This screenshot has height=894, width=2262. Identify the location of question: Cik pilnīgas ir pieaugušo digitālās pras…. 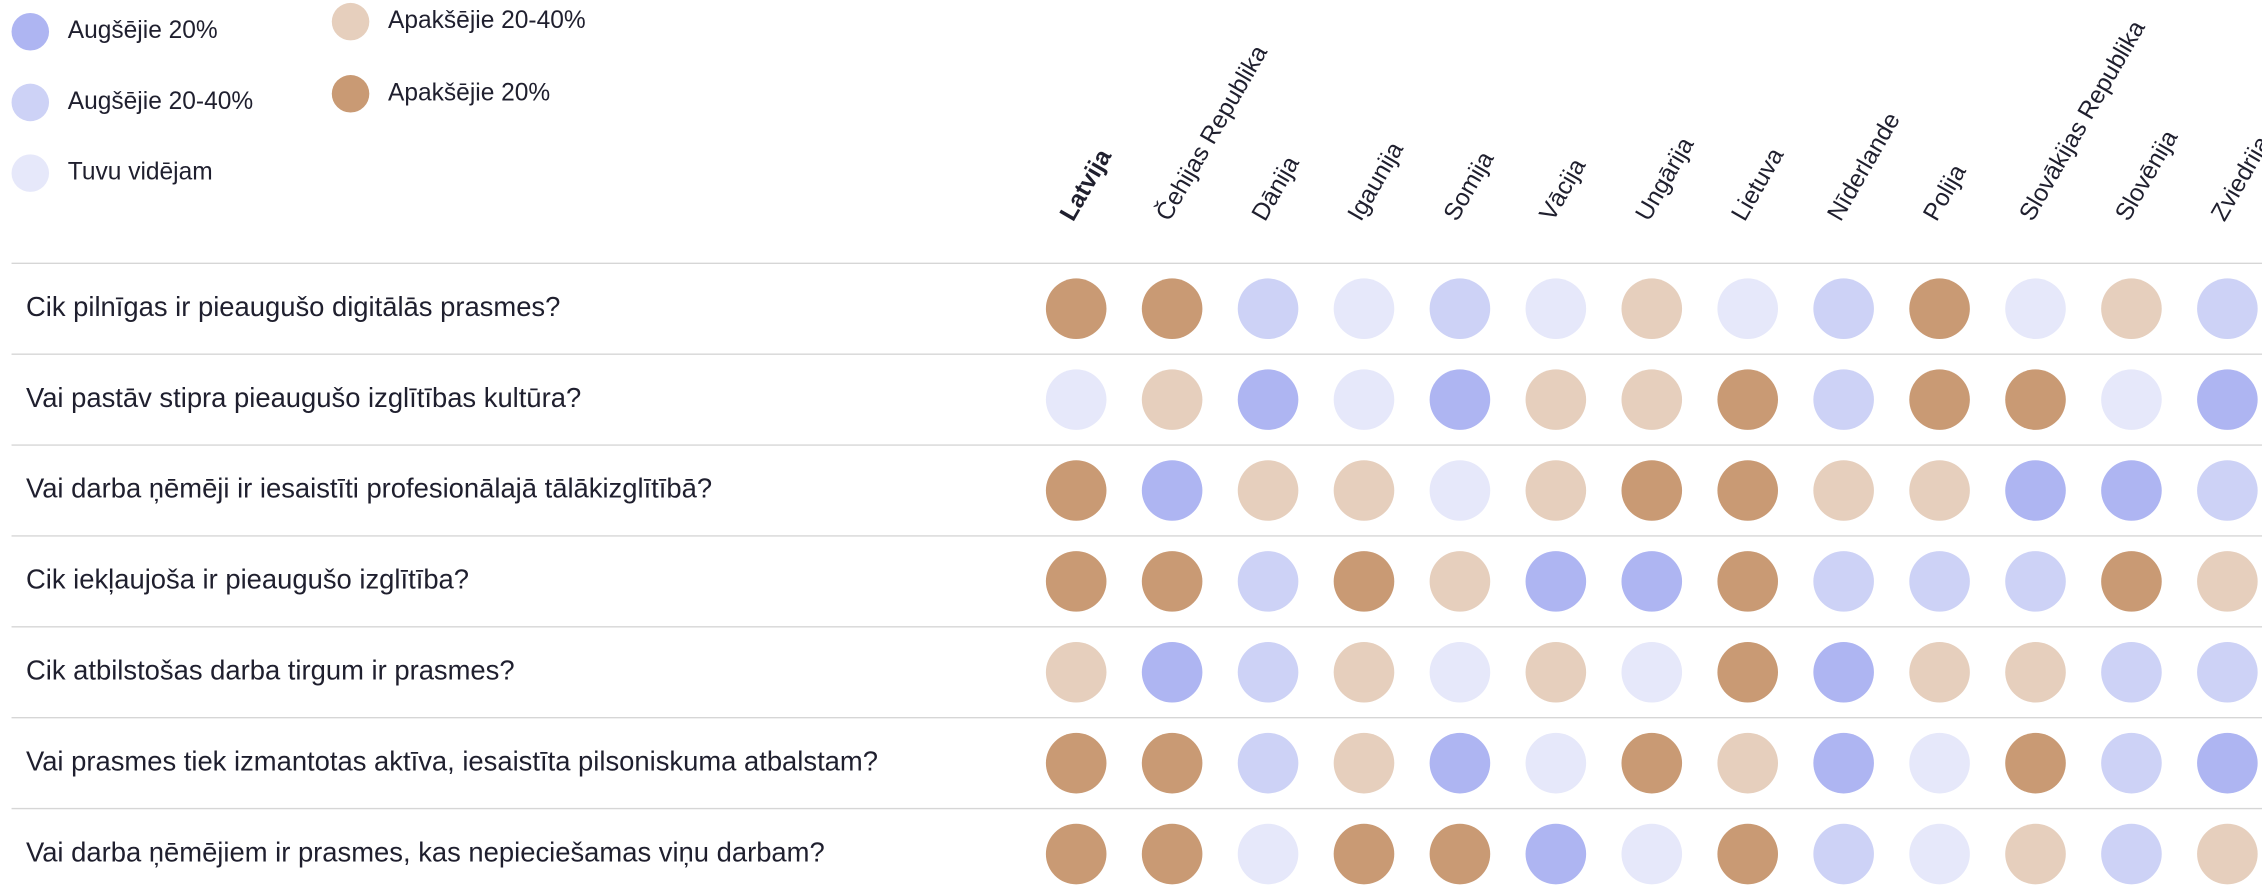
(293, 306).